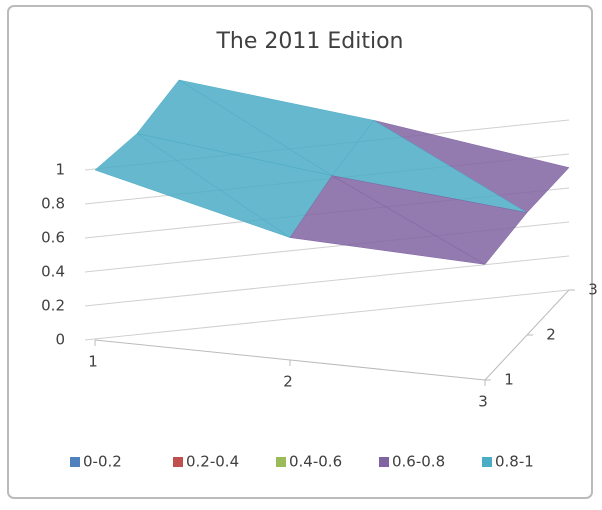  Describe the element at coordinates (53, 272) in the screenshot. I see `z-tick-label: 0.4` at that location.